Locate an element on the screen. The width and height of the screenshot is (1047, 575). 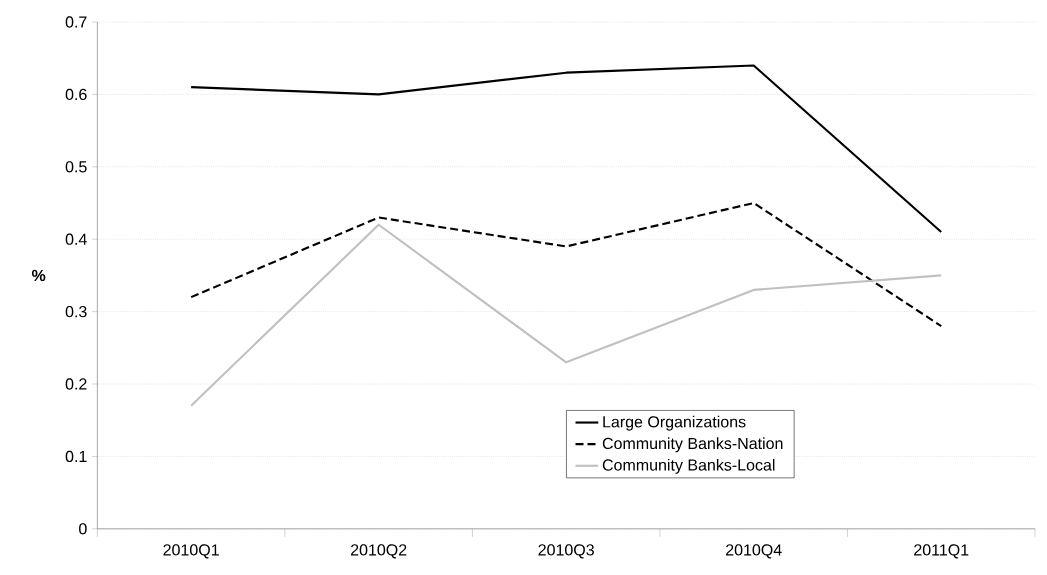
y-tick-label: 0.3 is located at coordinates (76, 312).